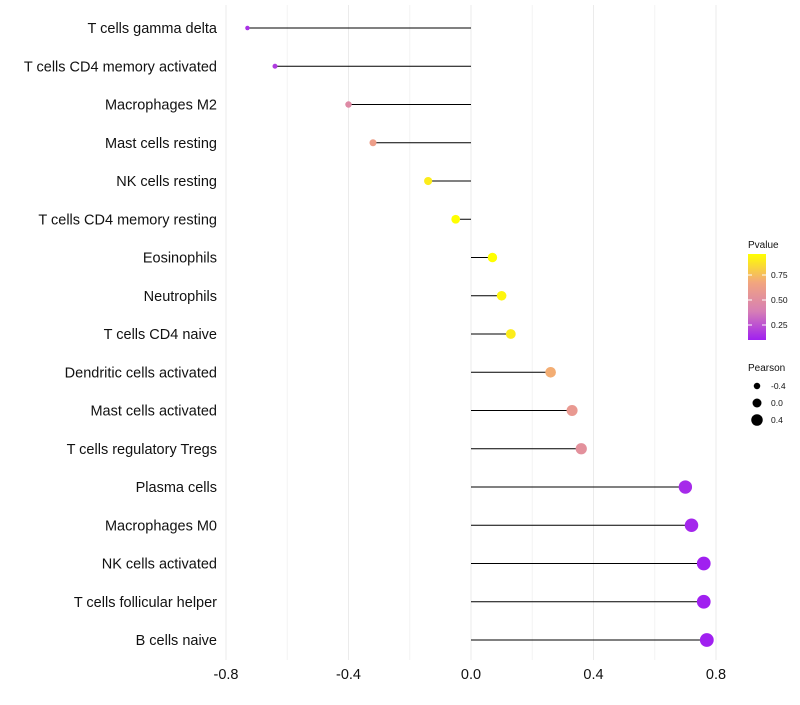 The image size is (800, 705). Describe the element at coordinates (779, 325) in the screenshot. I see `colorbar-tick-label: 0.25` at that location.